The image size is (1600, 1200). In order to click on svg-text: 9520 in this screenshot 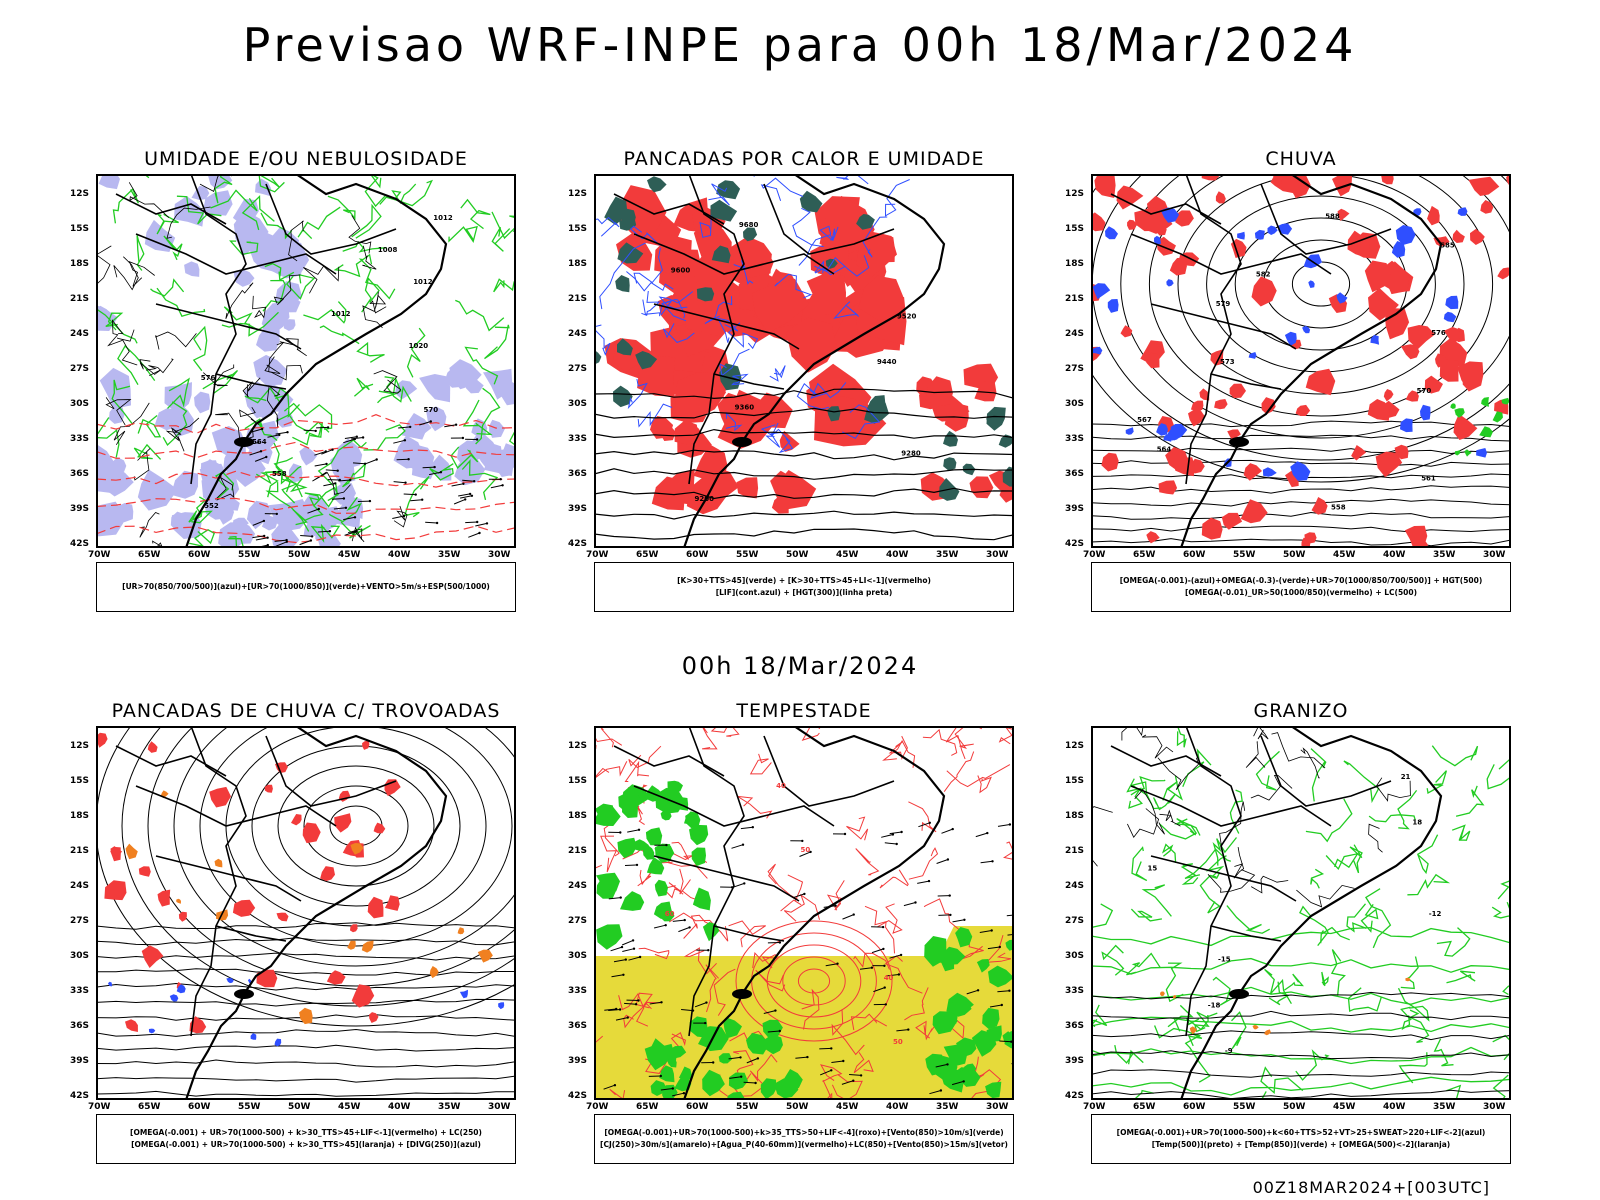, I will do `click(907, 316)`.